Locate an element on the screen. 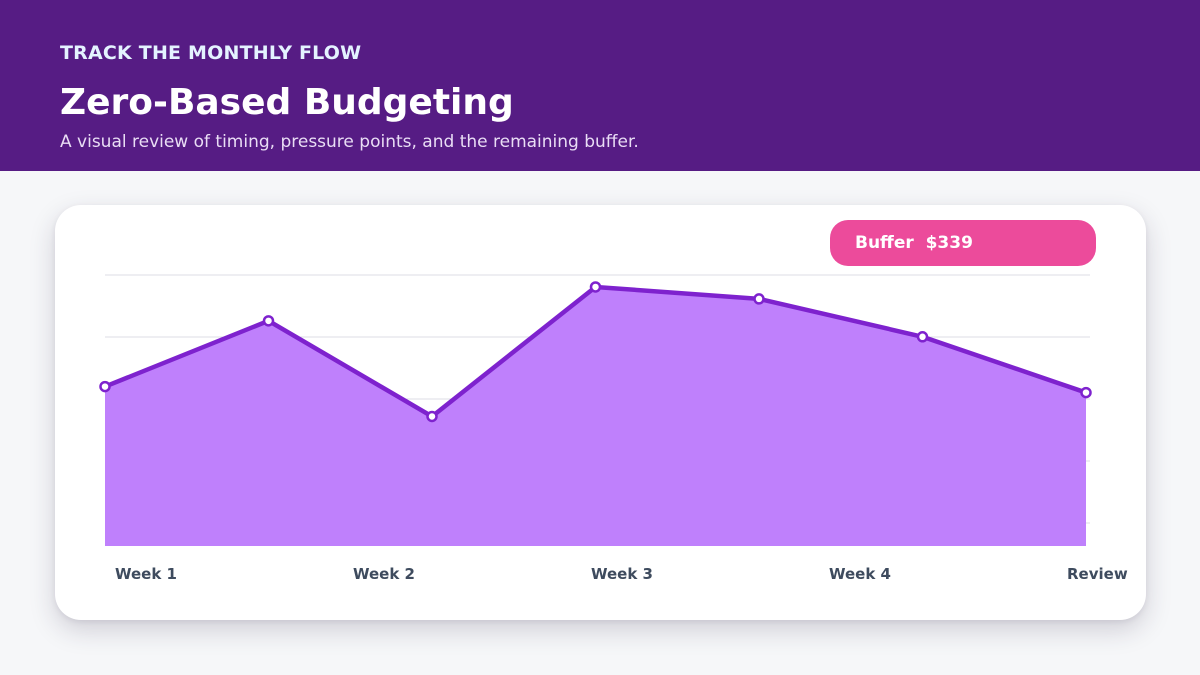  buffer-badge: Buffer $339 is located at coordinates (963, 243).